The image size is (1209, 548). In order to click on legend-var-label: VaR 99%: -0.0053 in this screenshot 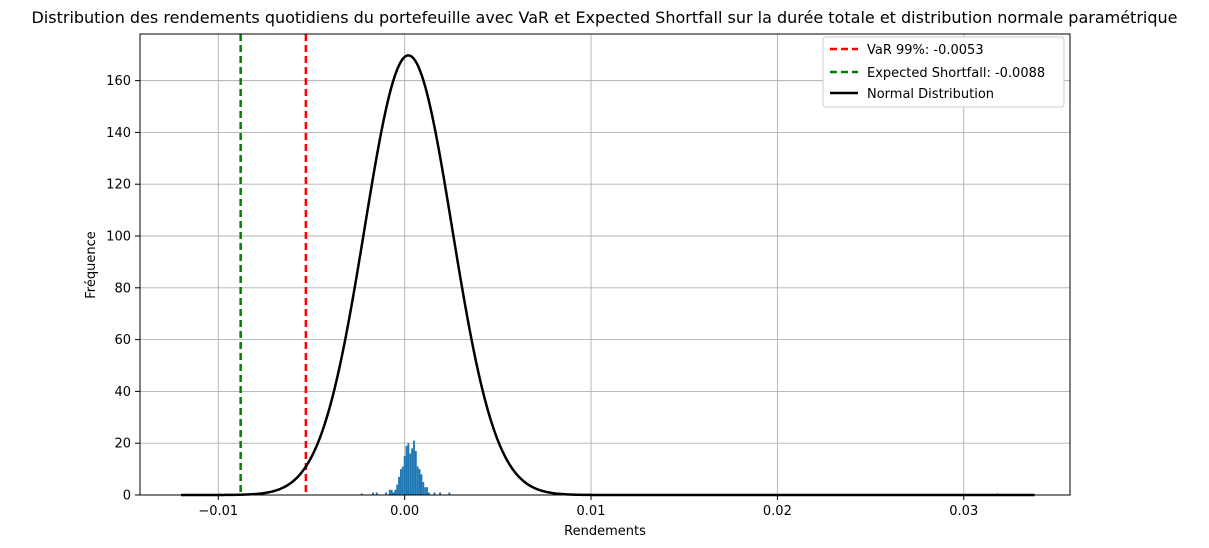, I will do `click(925, 50)`.